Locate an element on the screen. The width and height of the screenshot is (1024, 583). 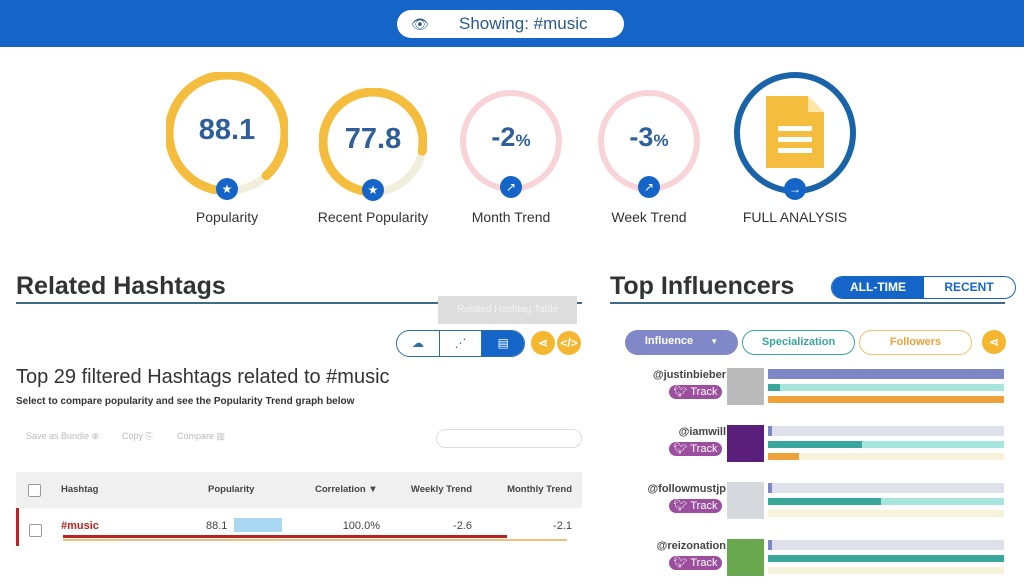
save-bundle-button: Save as Bundle ⊕ is located at coordinates (63, 436).